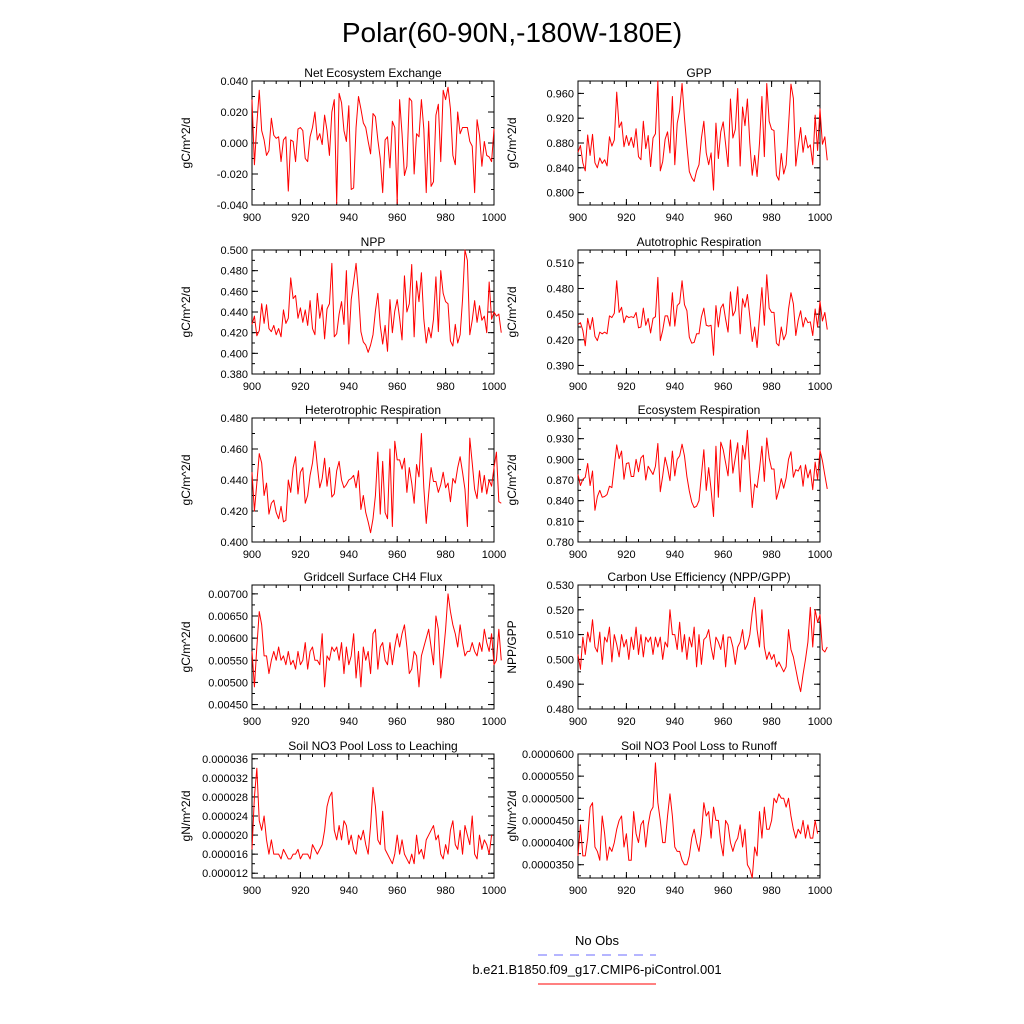 The width and height of the screenshot is (1024, 1024). I want to click on y-tick-label: 0.460, so click(234, 292).